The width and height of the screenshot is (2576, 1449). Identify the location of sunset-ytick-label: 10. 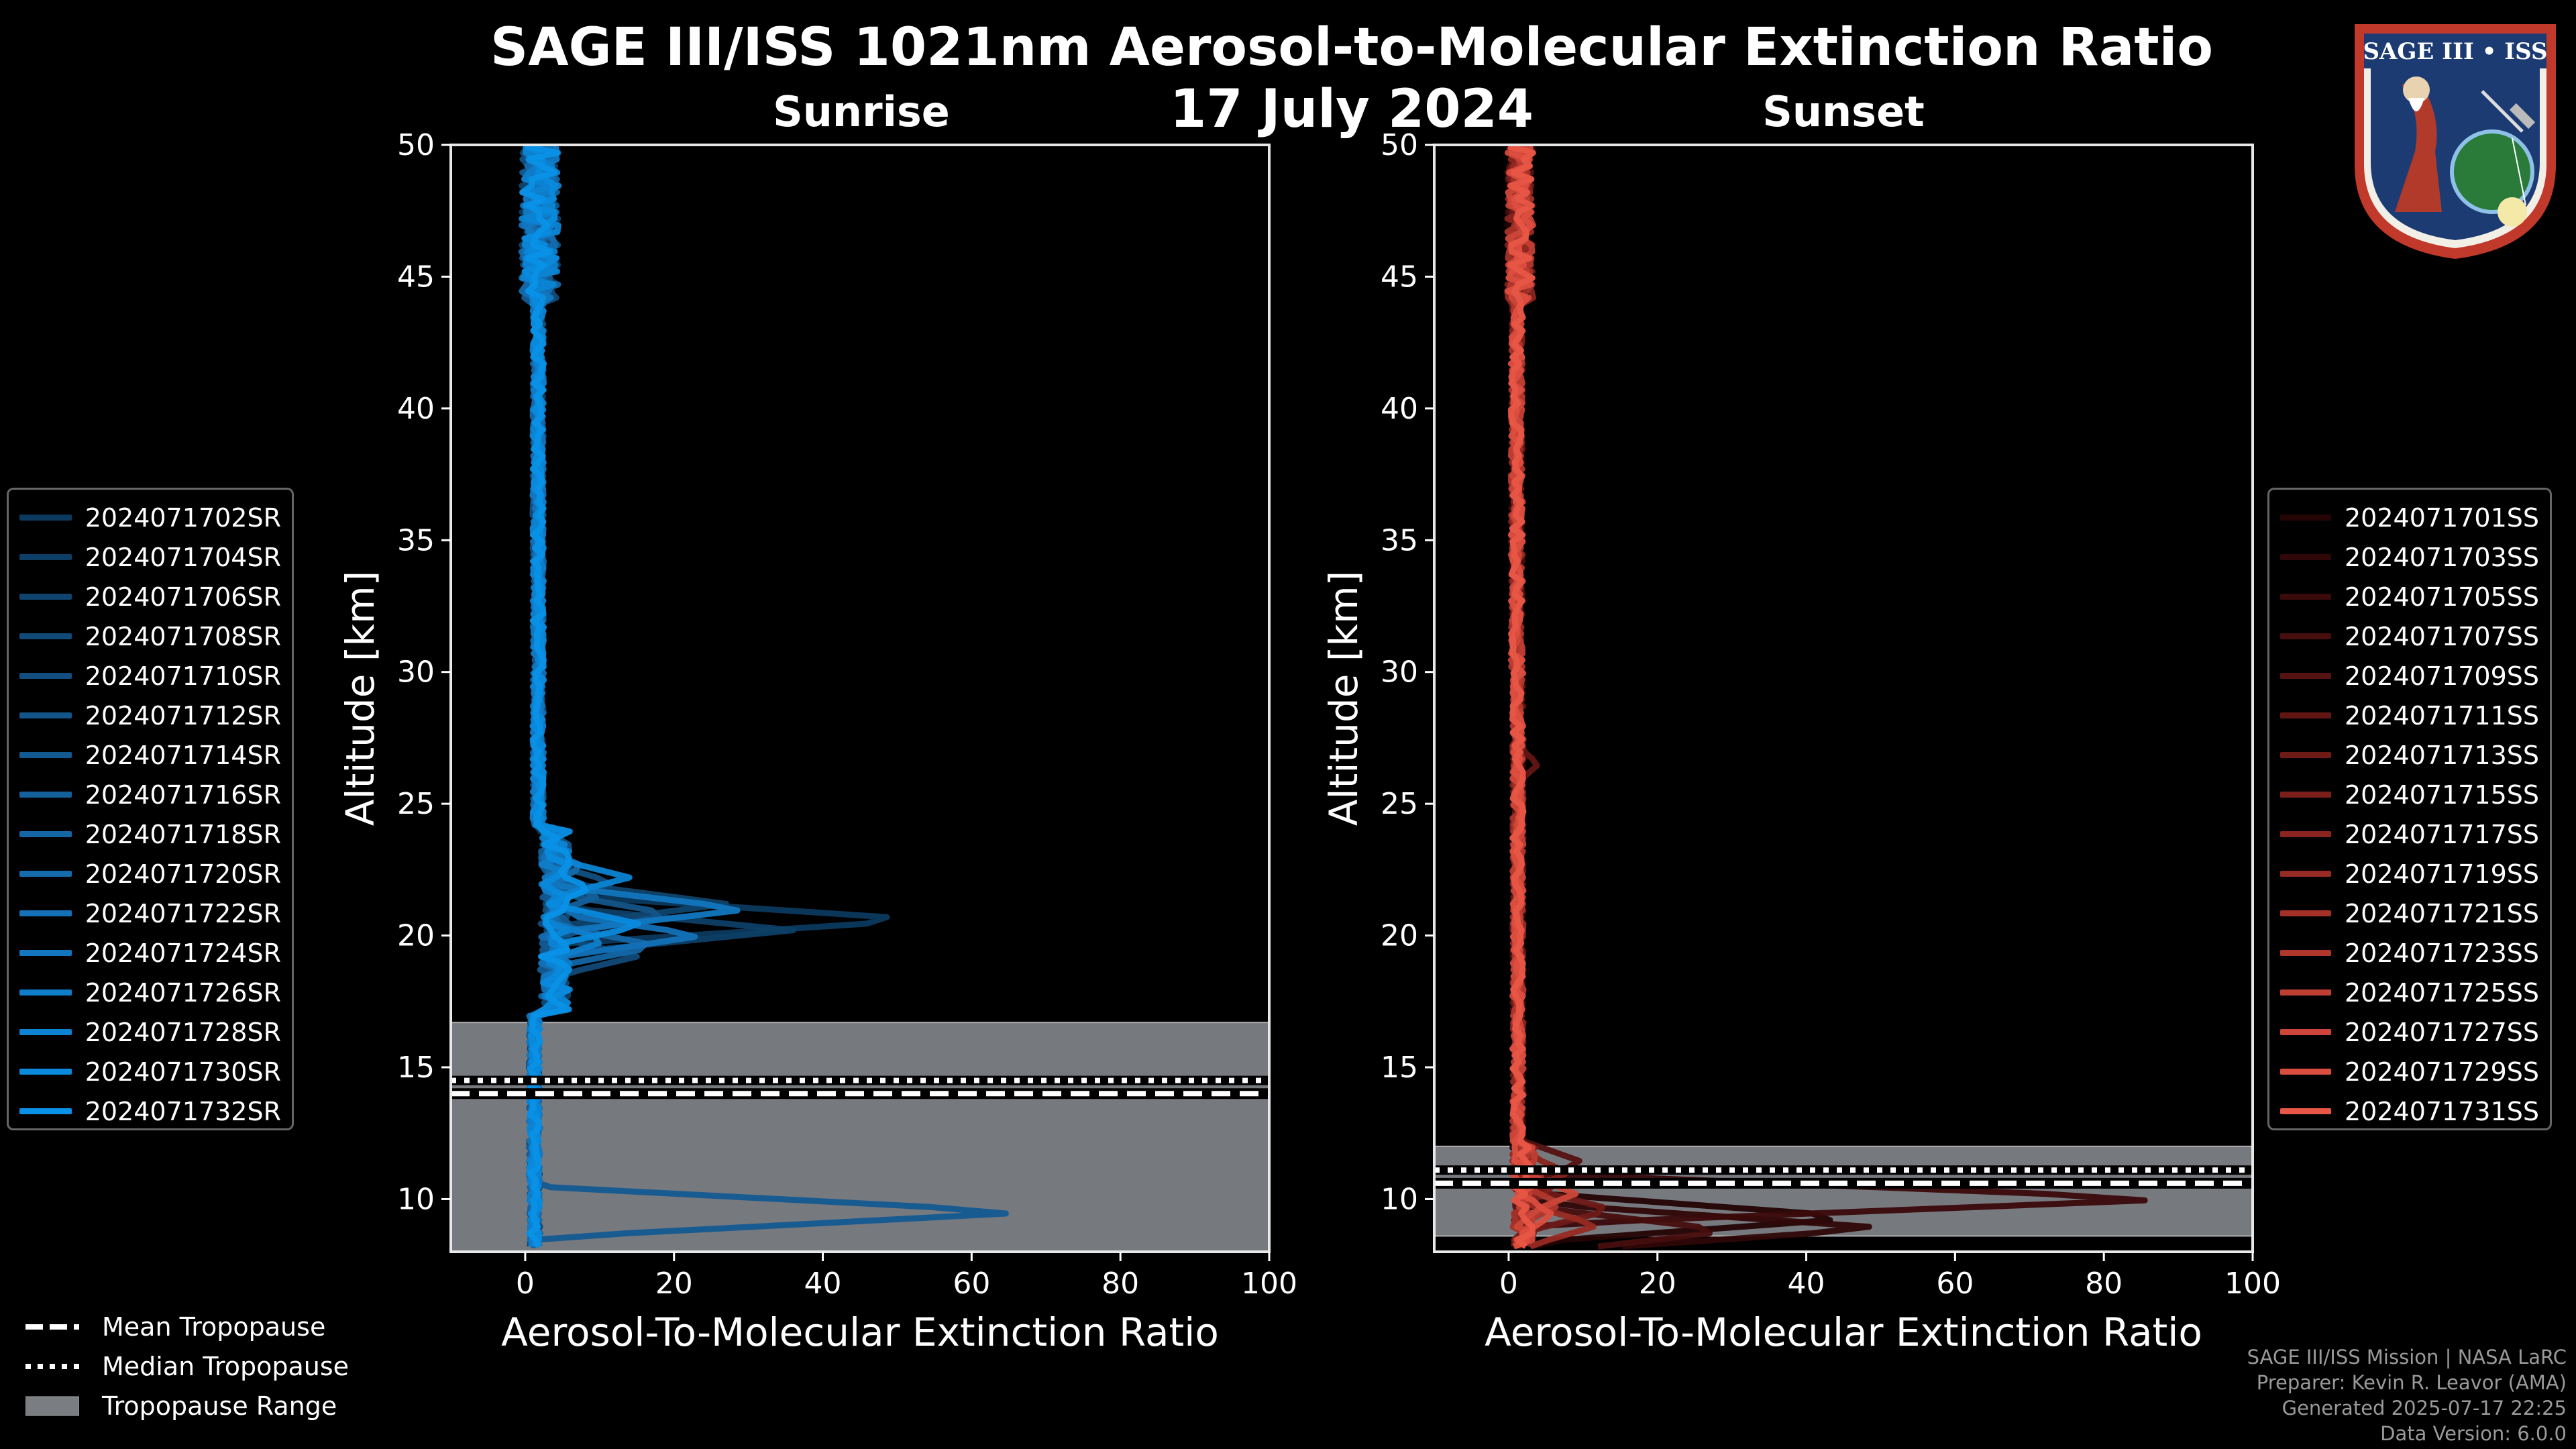
(1399, 1199).